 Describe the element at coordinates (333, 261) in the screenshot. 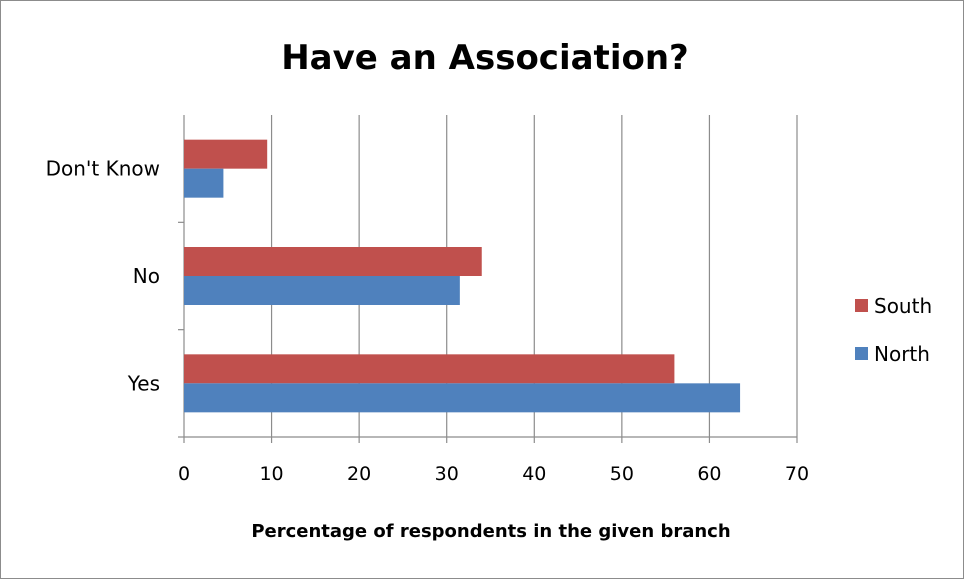

I see `bar-south-no` at that location.